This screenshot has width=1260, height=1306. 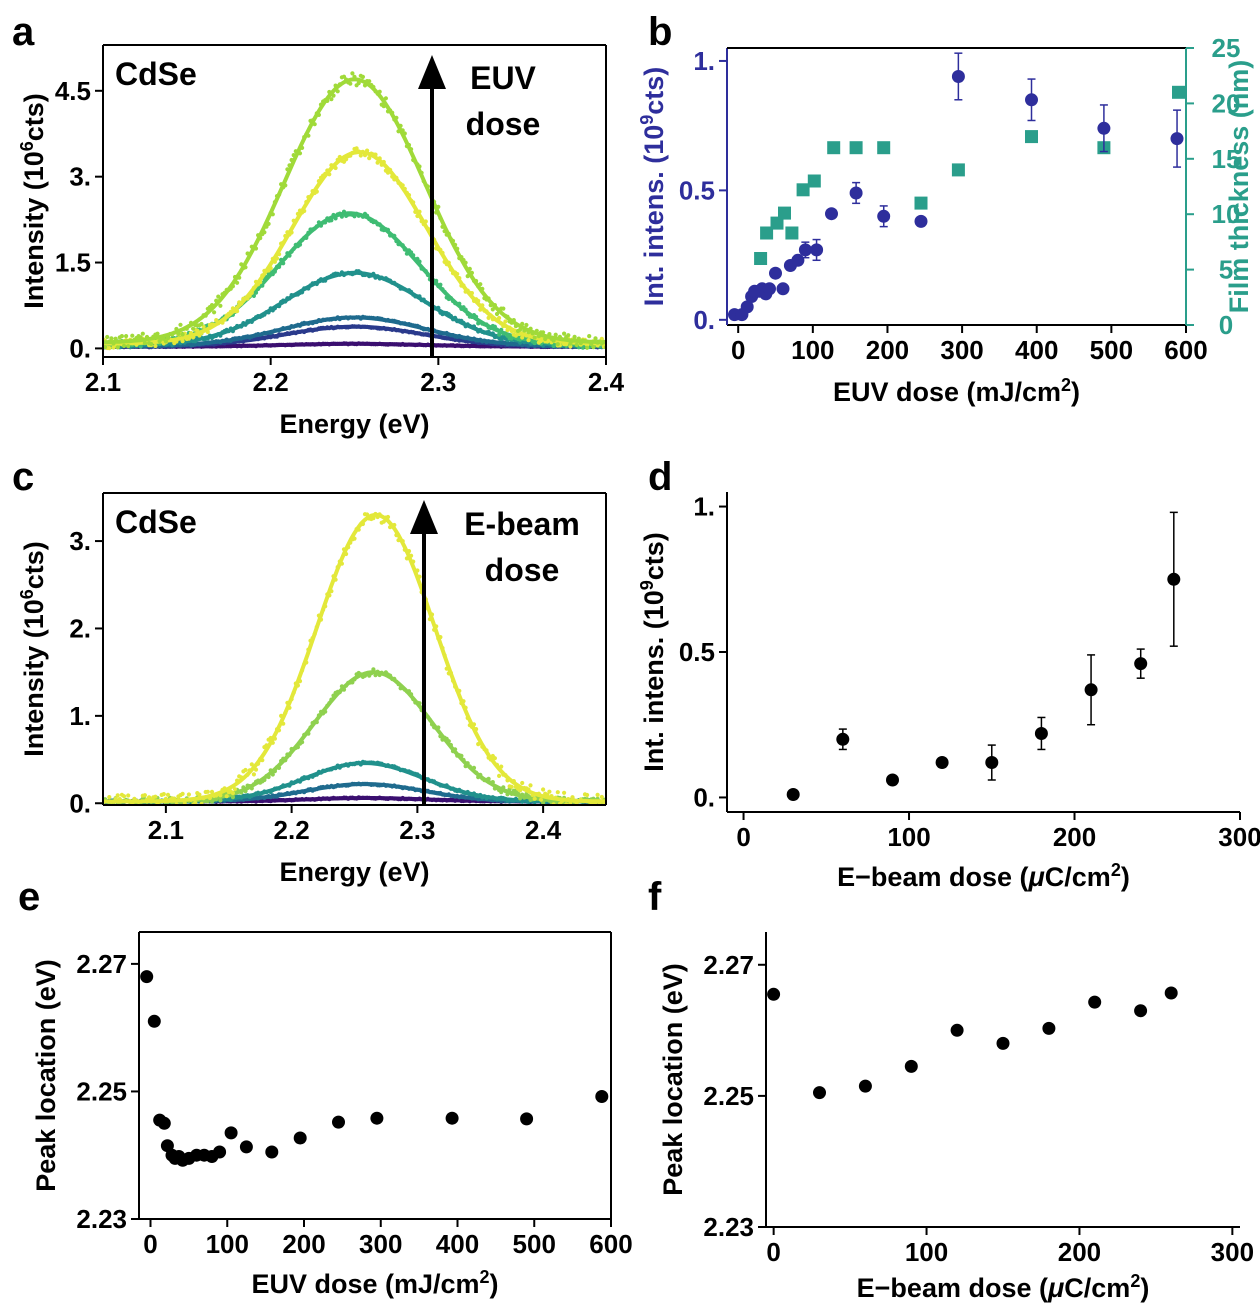 I want to click on y2-tick-label: 10, so click(x=1226, y=214).